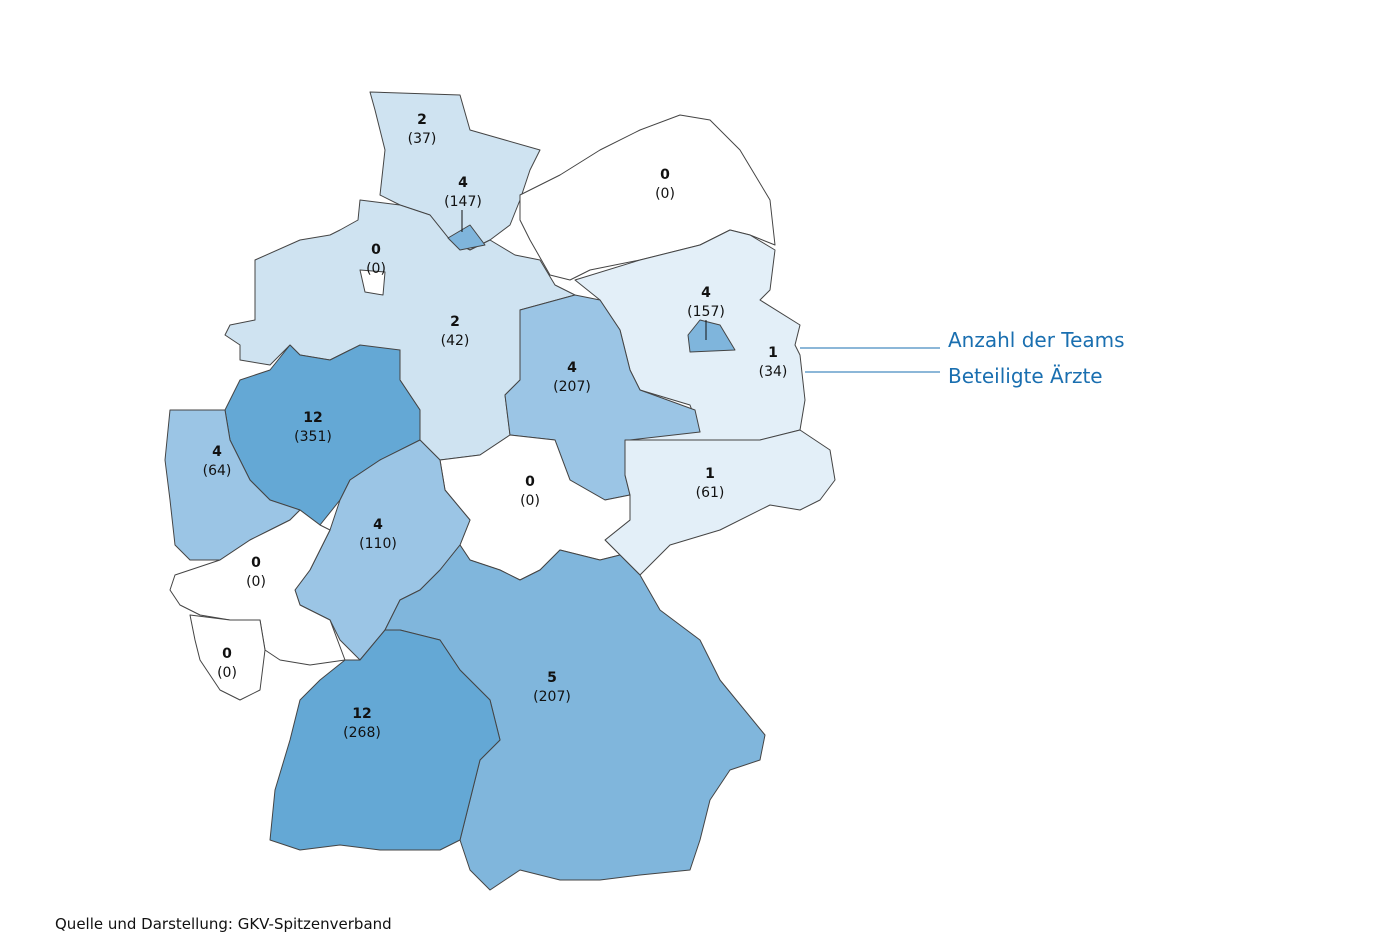 The height and width of the screenshot is (945, 1400). I want to click on doctor-count: (42), so click(455, 341).